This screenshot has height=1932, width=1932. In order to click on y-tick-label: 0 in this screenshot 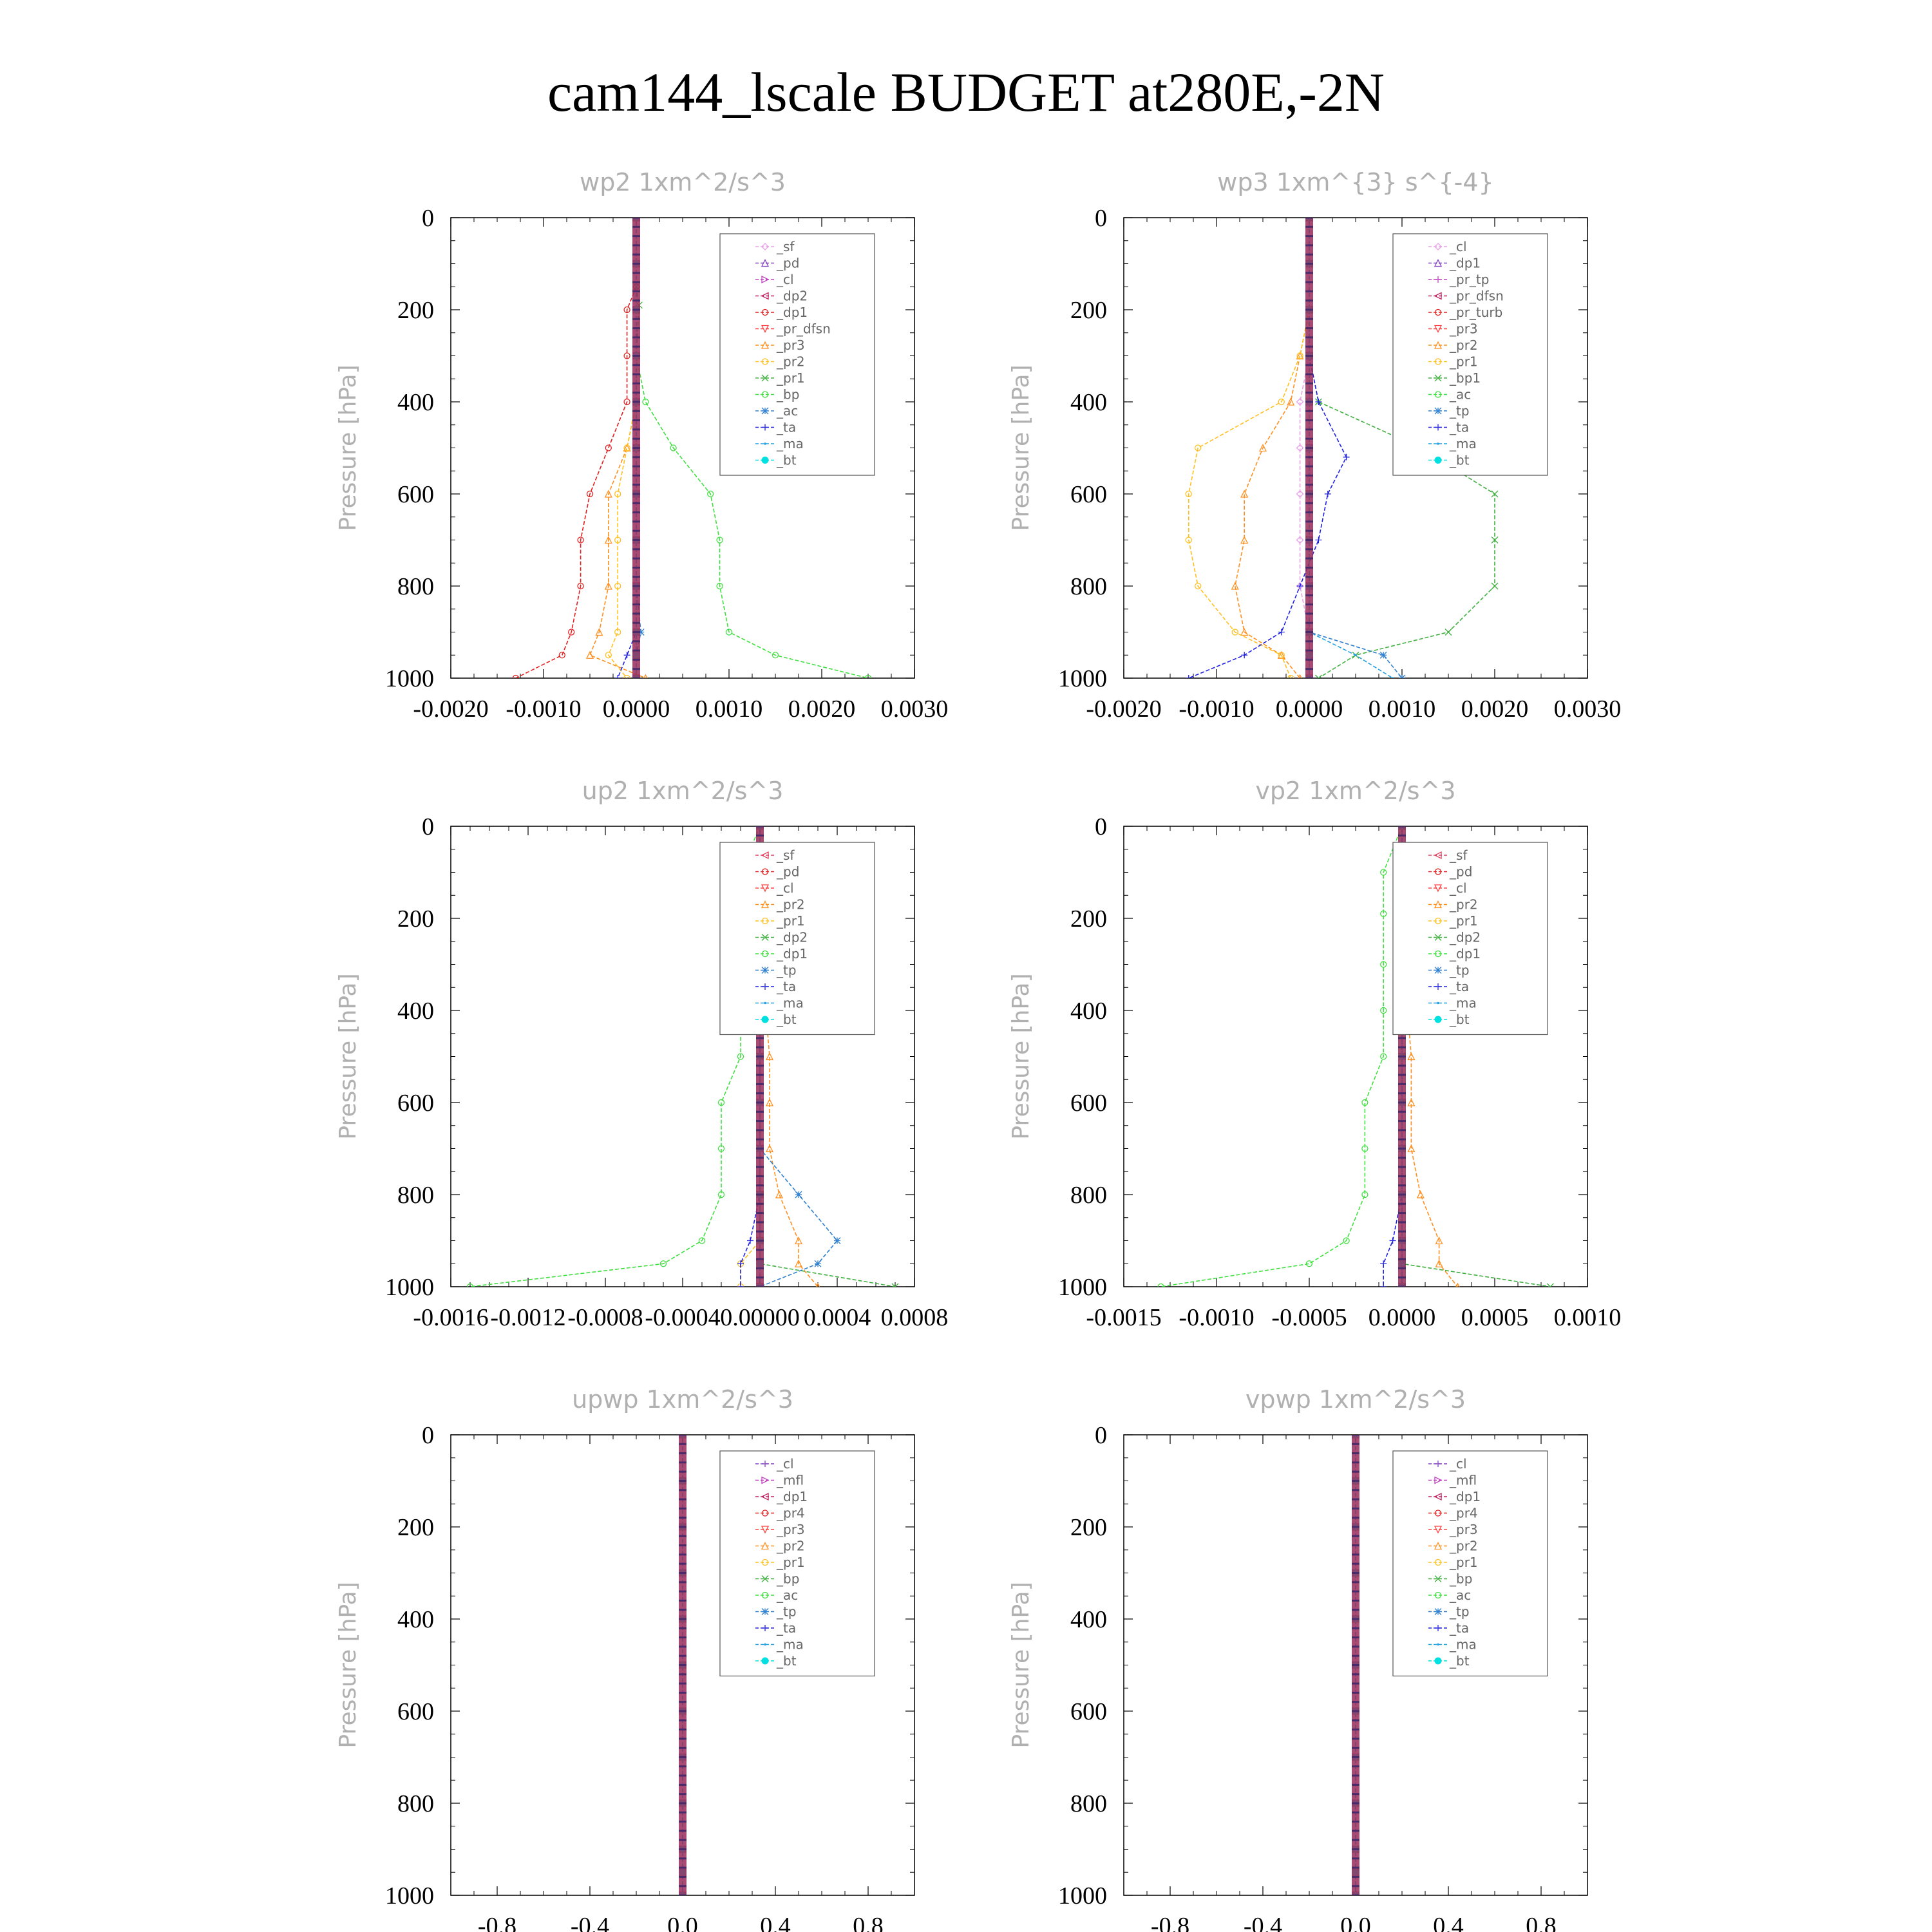, I will do `click(428, 218)`.